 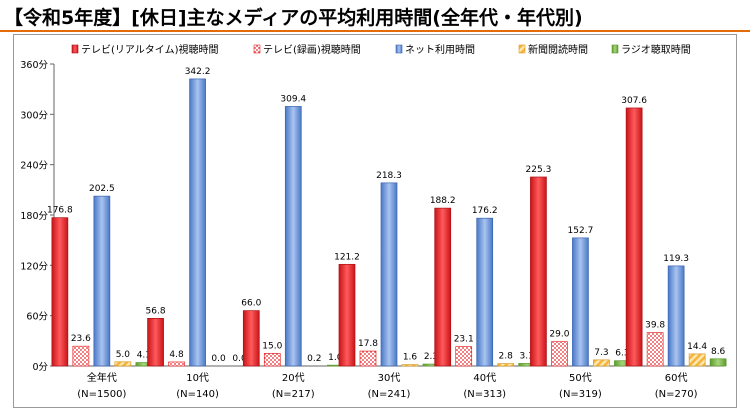 I want to click on y-tick-label: 0分, so click(x=40, y=367).